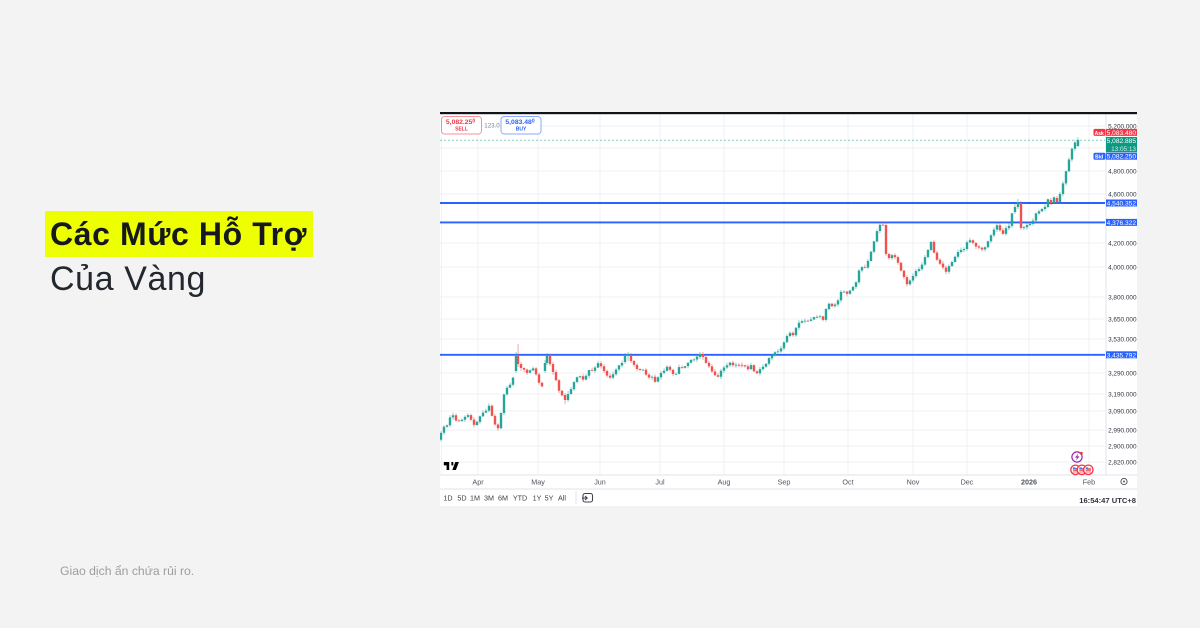  What do you see at coordinates (1122, 340) in the screenshot?
I see `svg-text: 3,530.000` at bounding box center [1122, 340].